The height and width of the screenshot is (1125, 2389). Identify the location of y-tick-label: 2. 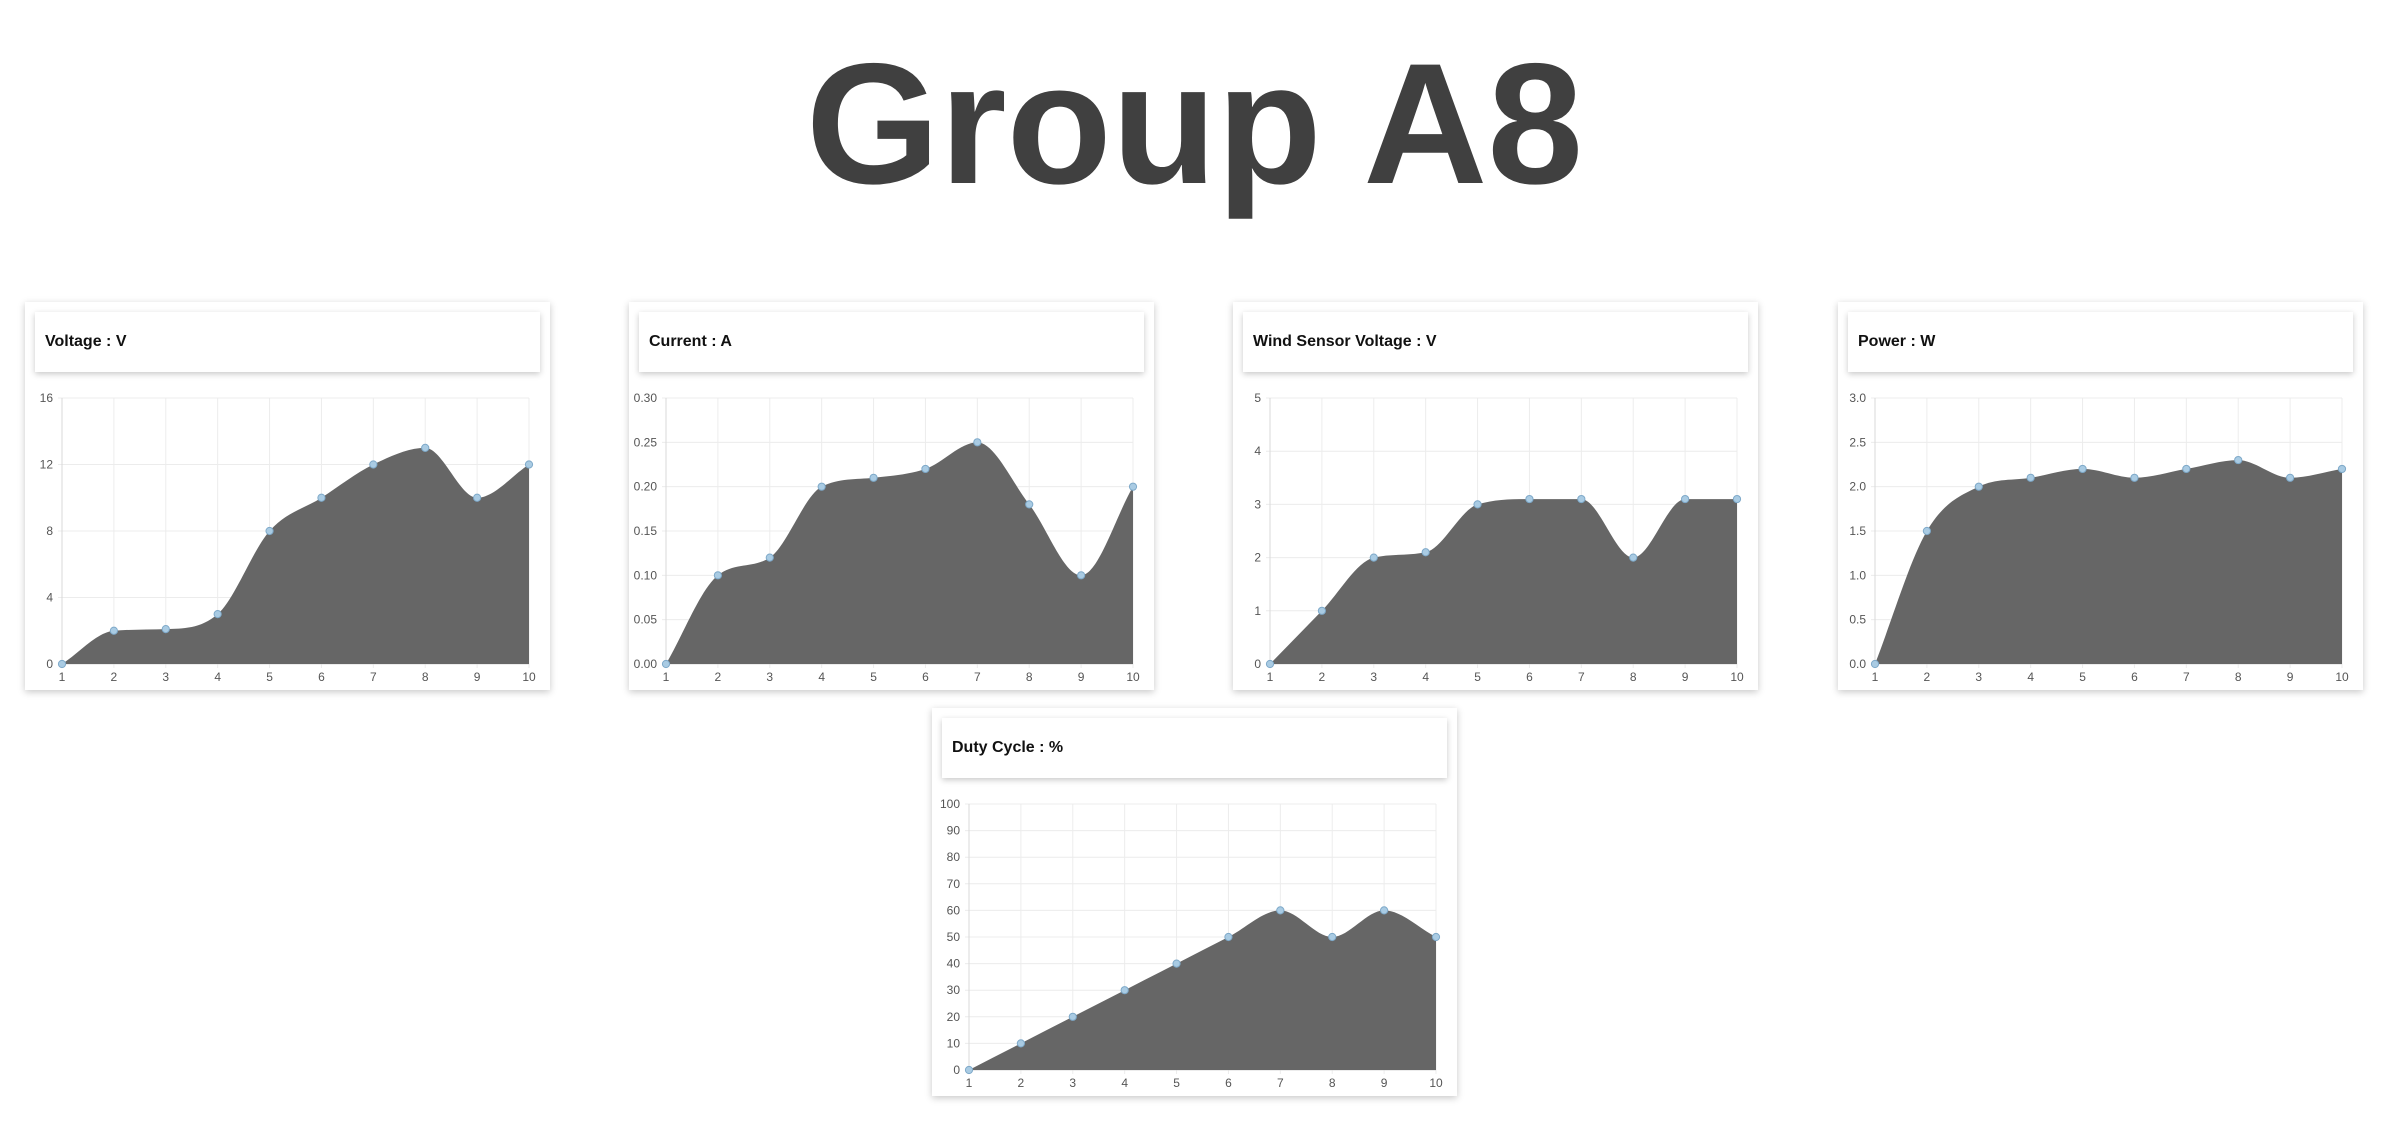
(1257, 558).